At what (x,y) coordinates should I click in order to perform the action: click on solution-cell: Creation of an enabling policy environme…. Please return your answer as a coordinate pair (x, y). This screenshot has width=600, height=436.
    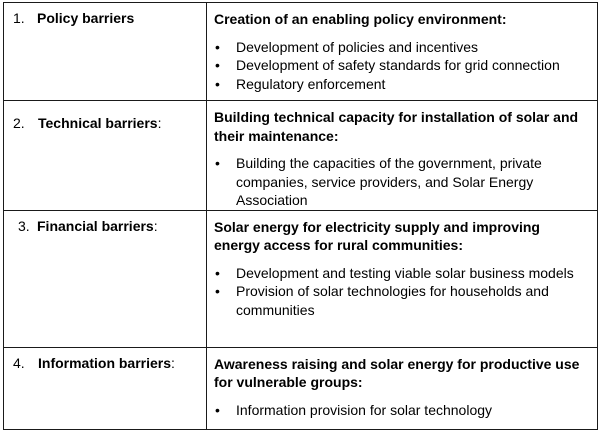
    Looking at the image, I should click on (402, 51).